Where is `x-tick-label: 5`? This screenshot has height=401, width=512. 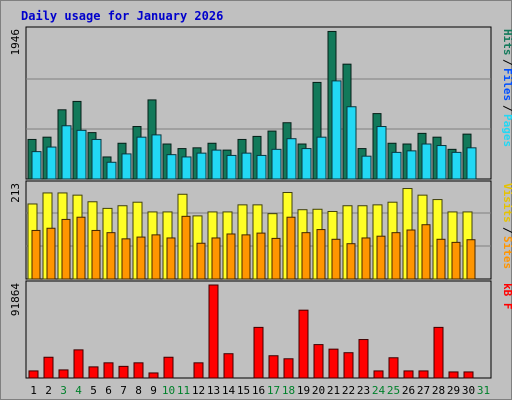
x-tick-label: 5 is located at coordinates (93, 390).